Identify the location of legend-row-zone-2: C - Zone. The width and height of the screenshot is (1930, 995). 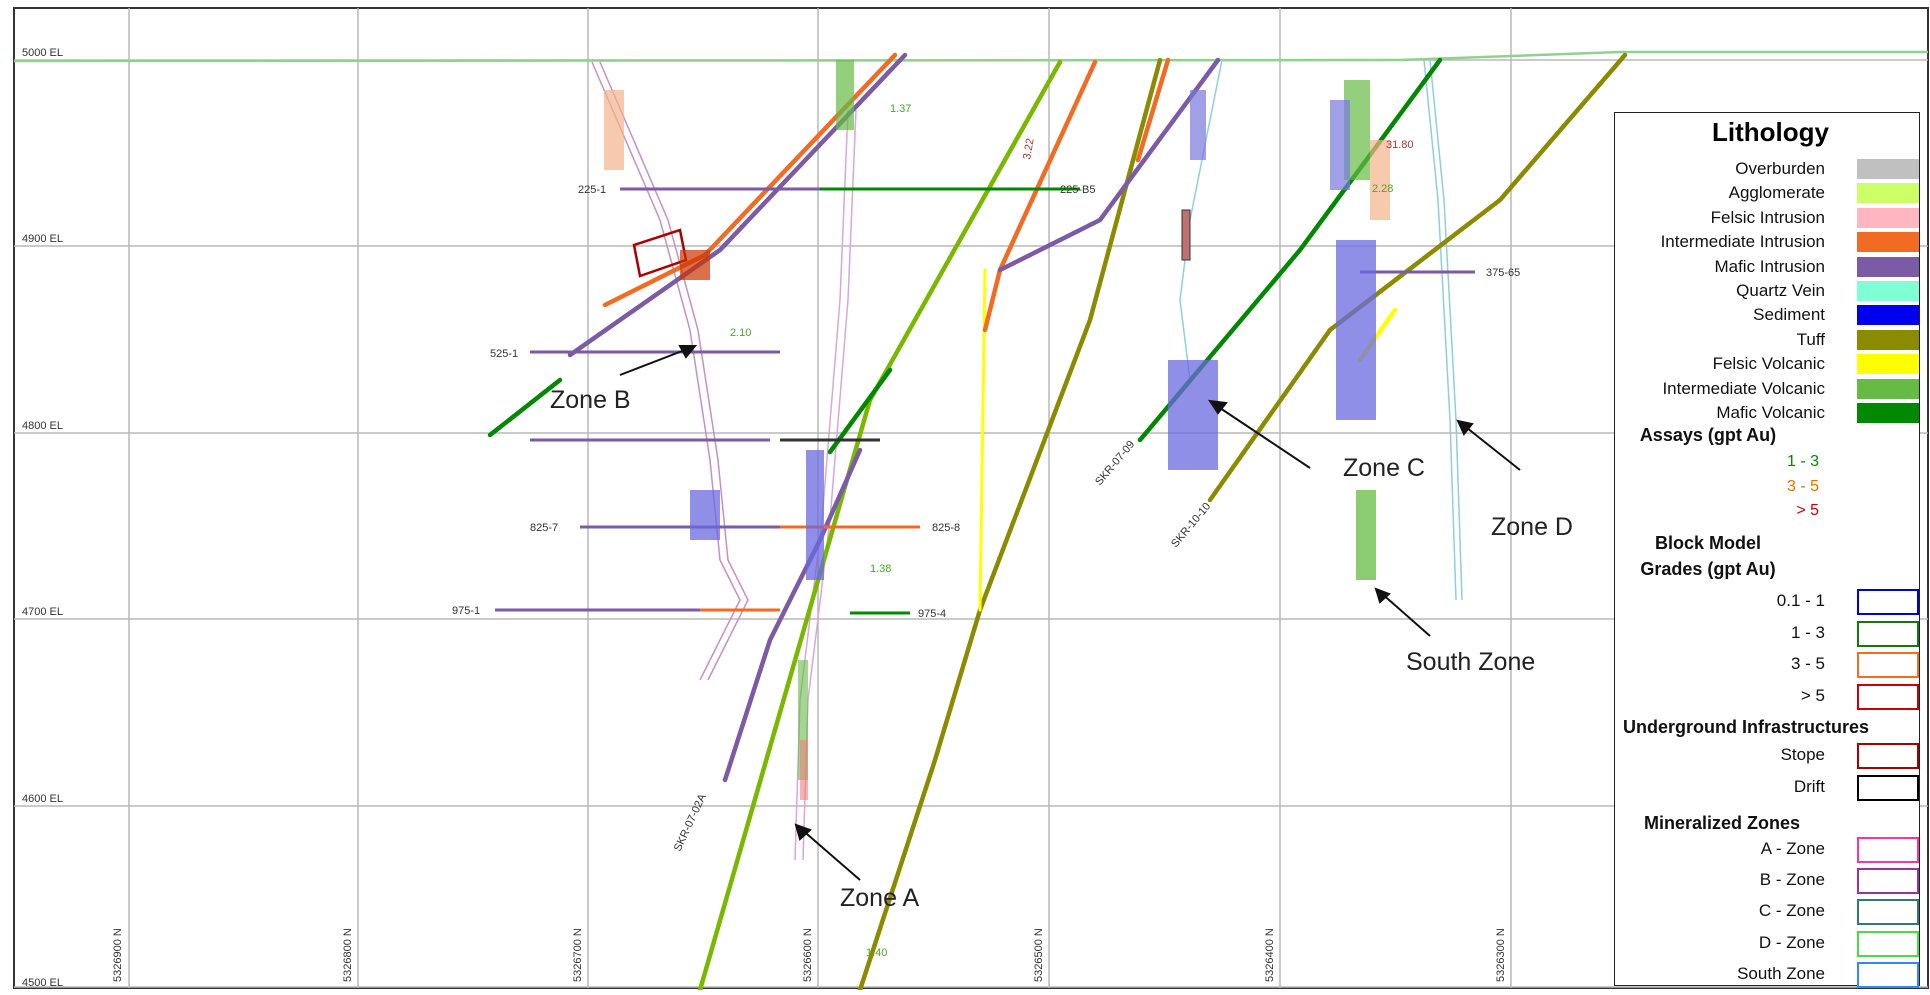
(1768, 912).